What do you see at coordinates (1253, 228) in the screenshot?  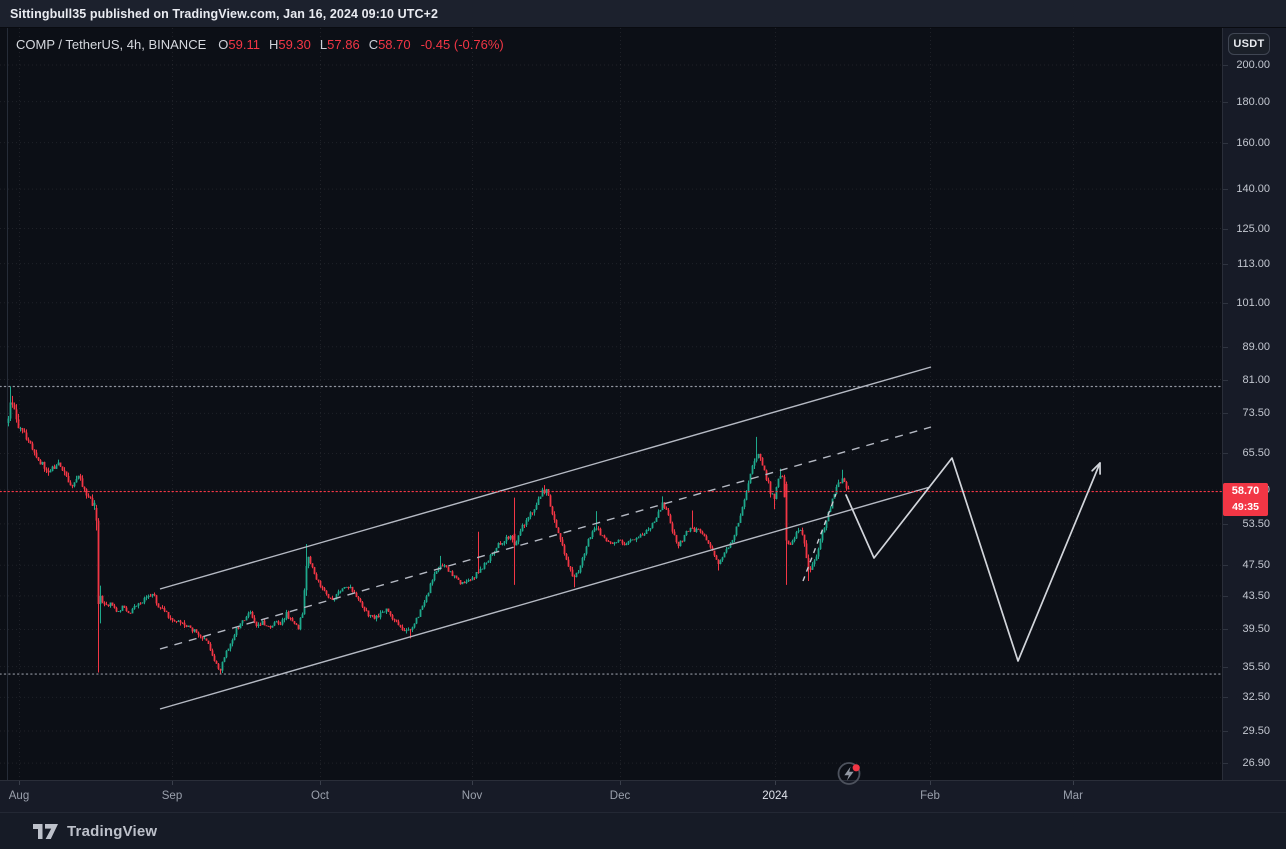 I see `price-label: 125.00` at bounding box center [1253, 228].